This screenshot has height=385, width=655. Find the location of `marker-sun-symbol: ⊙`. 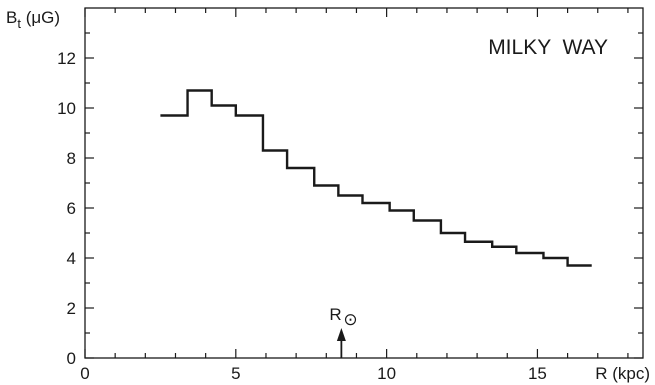

marker-sun-symbol: ⊙ is located at coordinates (350, 319).